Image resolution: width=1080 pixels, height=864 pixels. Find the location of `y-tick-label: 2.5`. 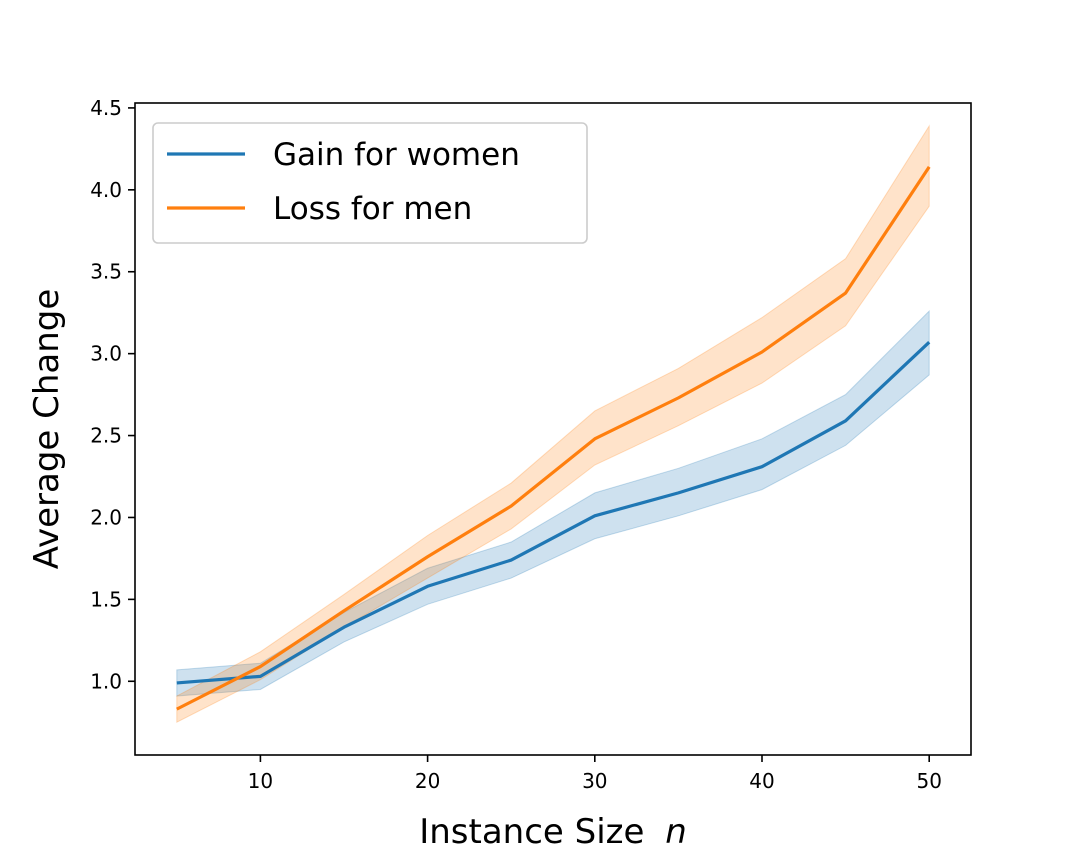

y-tick-label: 2.5 is located at coordinates (106, 436).